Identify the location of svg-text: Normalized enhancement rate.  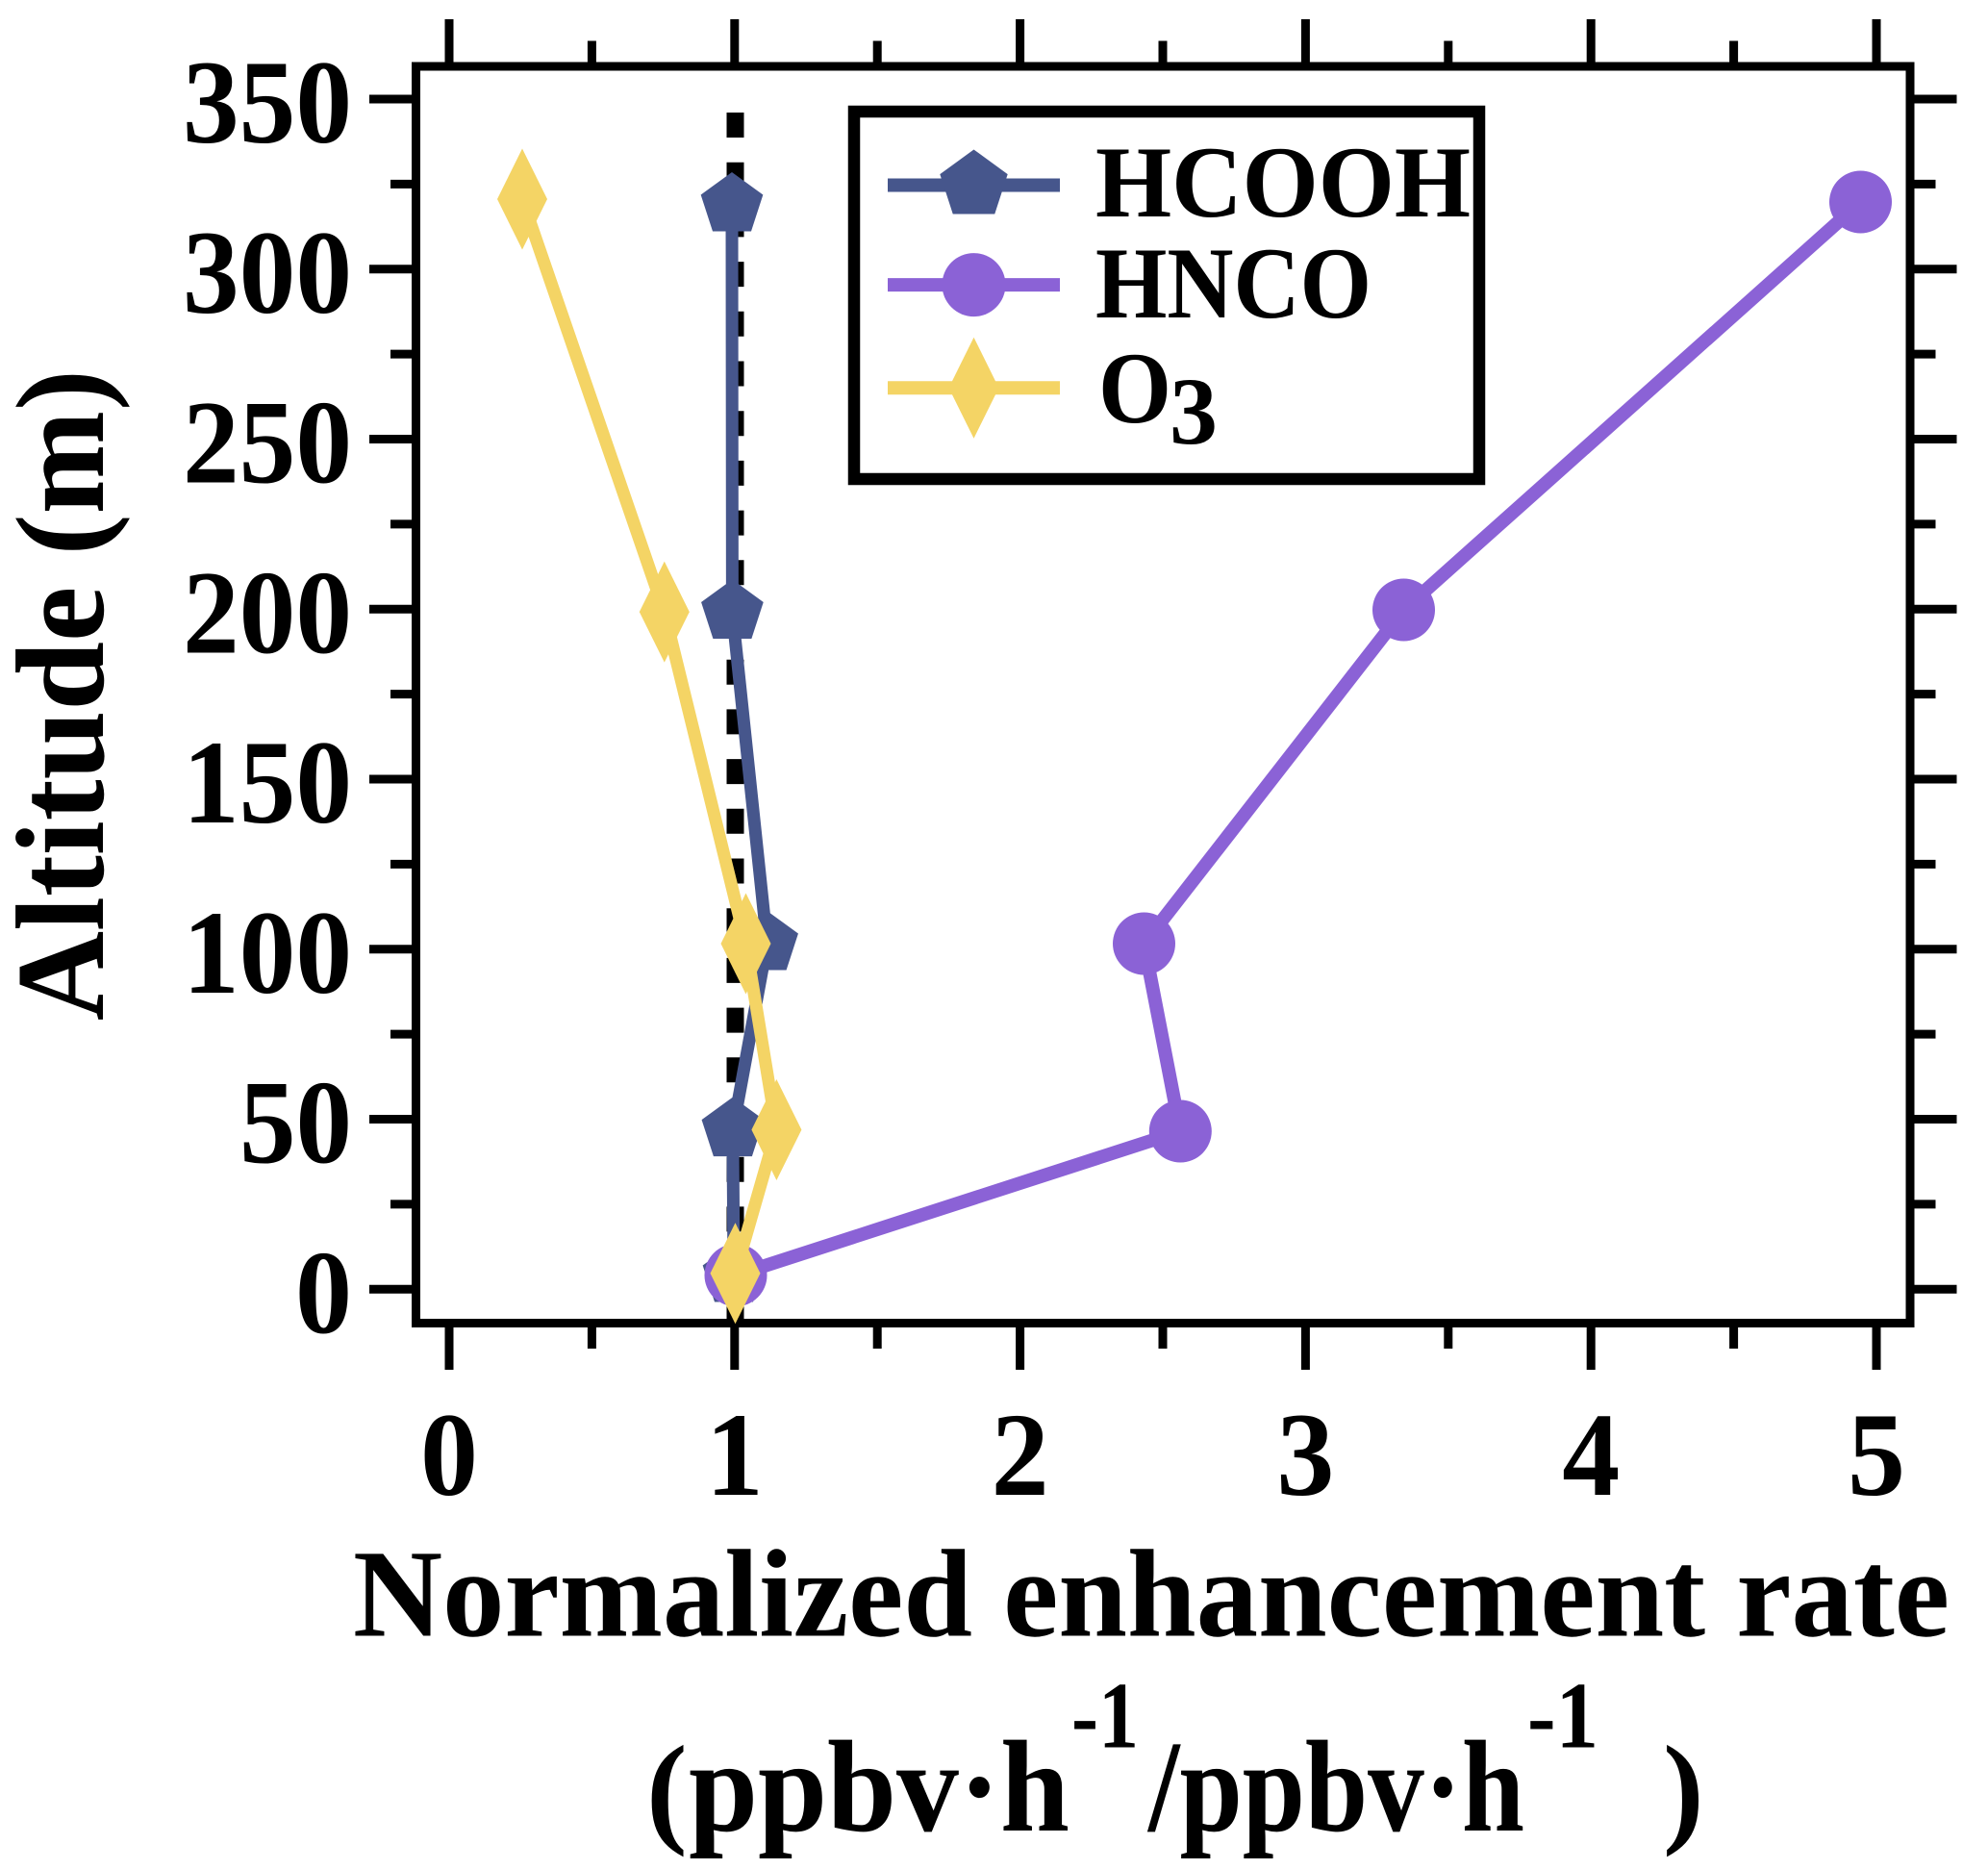
(1151, 1595).